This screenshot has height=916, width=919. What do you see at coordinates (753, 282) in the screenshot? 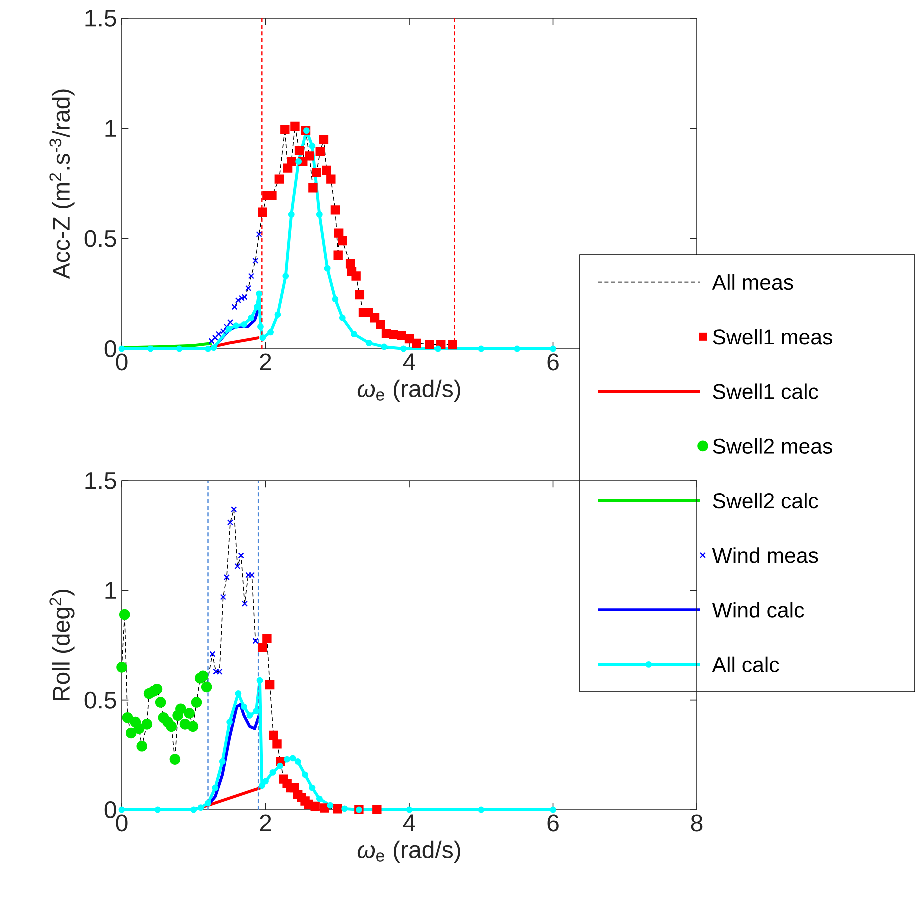
I see `legend-label: All meas` at bounding box center [753, 282].